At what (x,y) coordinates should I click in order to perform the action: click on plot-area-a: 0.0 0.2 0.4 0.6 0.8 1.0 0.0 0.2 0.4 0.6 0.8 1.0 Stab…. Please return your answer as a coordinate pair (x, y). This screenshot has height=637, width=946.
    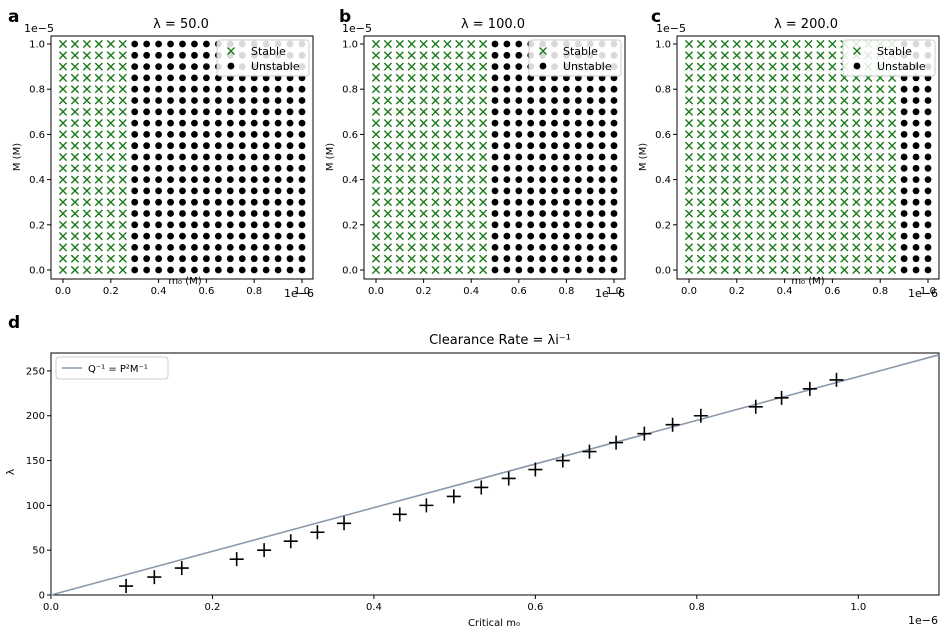
    Looking at the image, I should click on (171, 166).